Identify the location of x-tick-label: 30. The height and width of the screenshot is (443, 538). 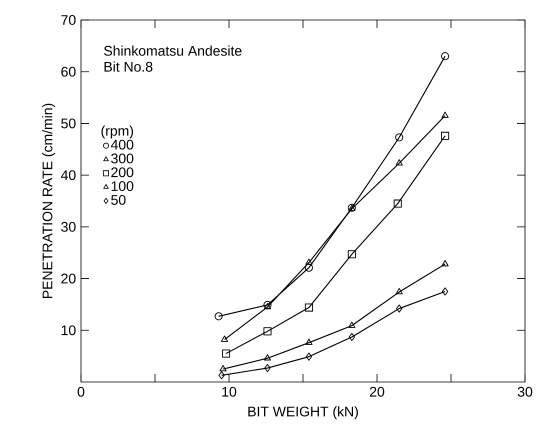
(525, 391).